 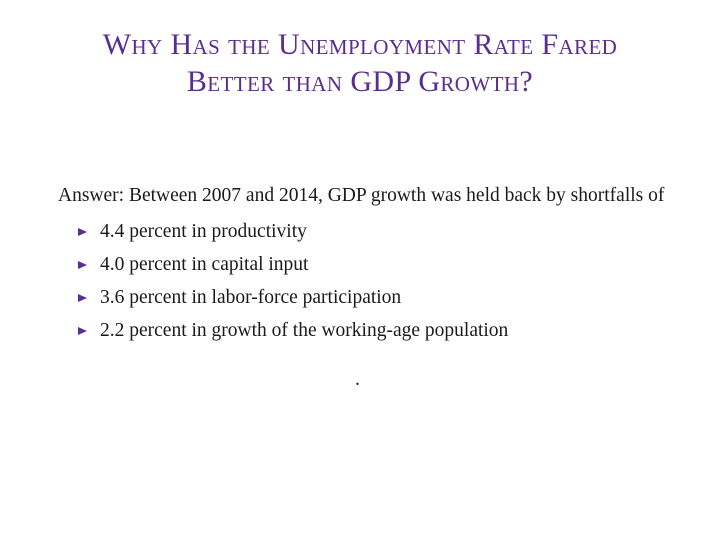 I want to click on bullet-text: 3.6 percent in labor-force participation, so click(x=251, y=297).